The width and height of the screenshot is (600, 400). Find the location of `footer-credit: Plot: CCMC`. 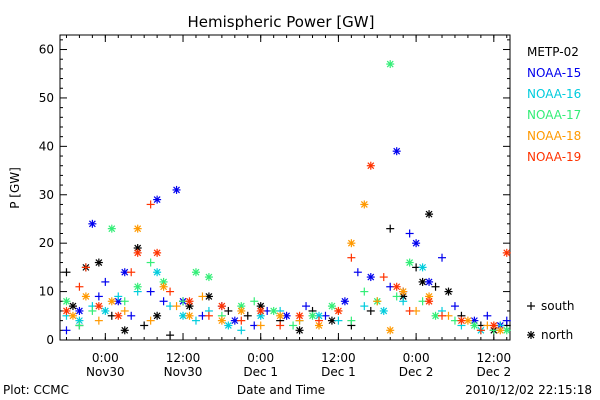

footer-credit: Plot: CCMC is located at coordinates (36, 390).